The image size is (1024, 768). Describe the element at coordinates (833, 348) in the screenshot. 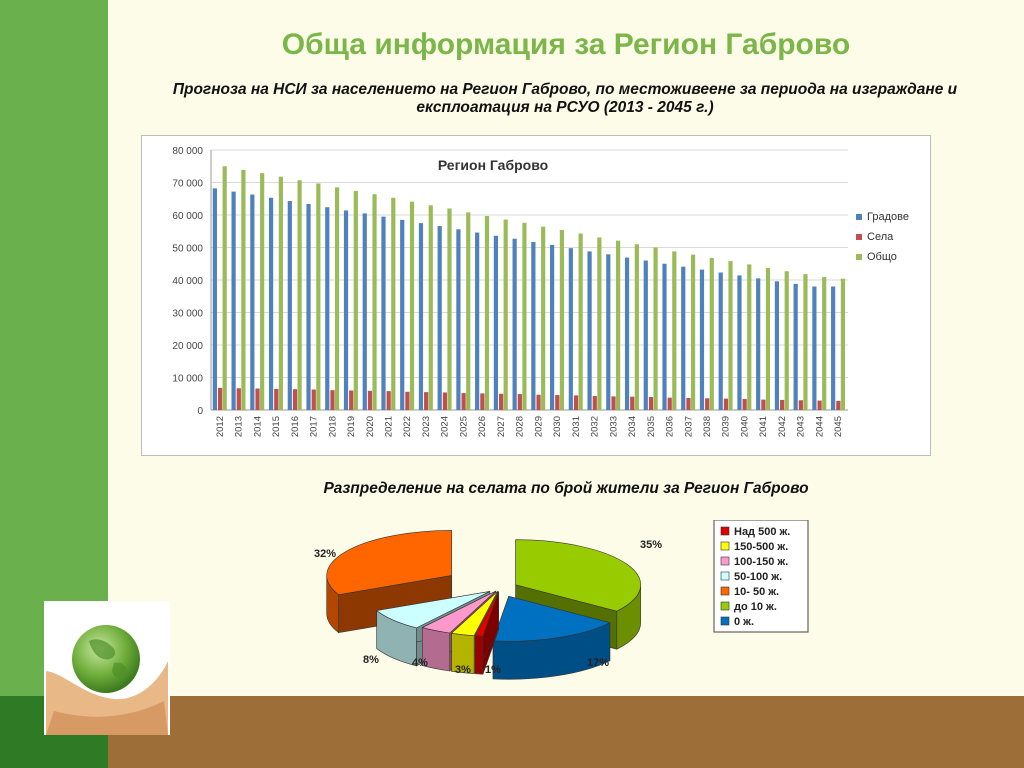

I see `bar-Градове-2045` at that location.